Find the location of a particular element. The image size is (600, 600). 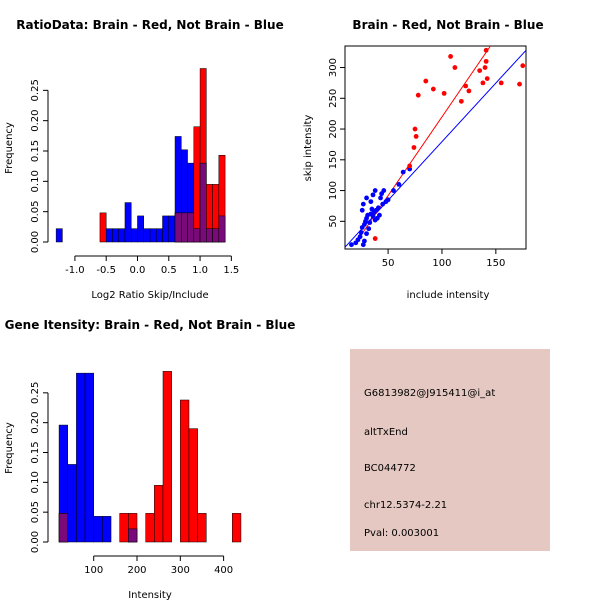

scatter-y-tick-label: 50 is located at coordinates (333, 221).